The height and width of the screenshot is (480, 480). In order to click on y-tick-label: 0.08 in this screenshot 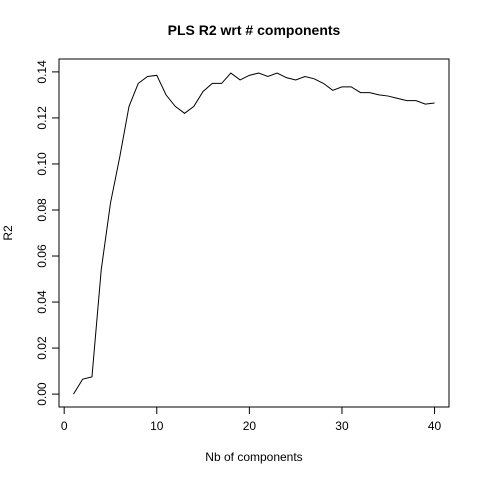, I will do `click(42, 210)`.